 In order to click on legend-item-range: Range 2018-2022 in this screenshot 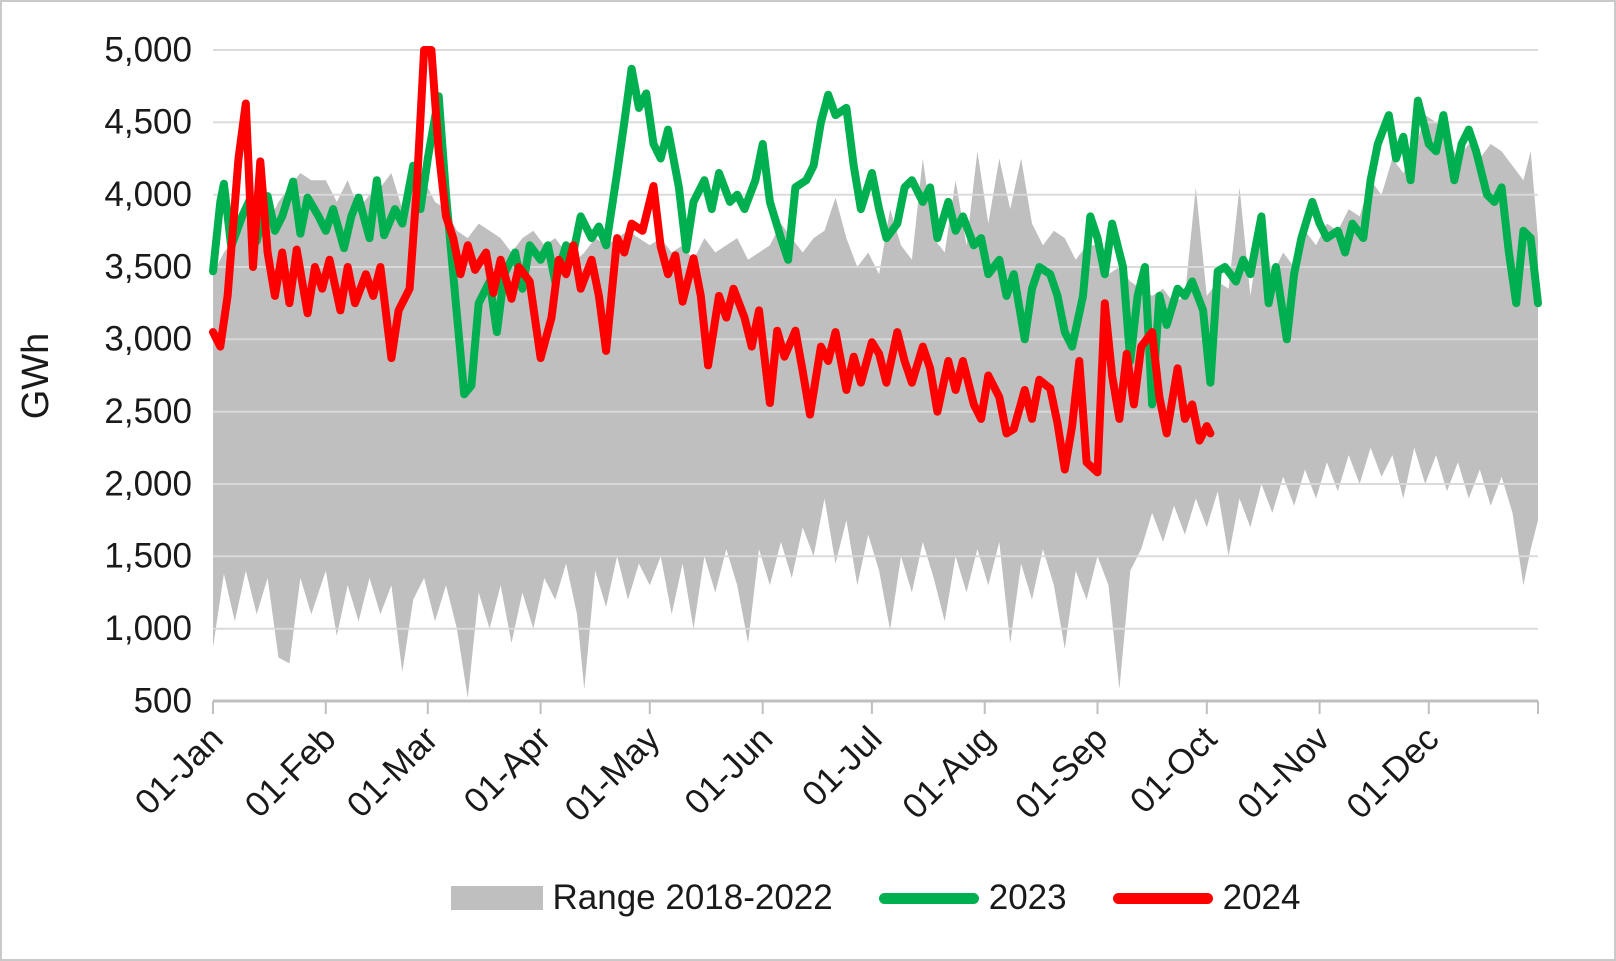, I will do `click(641, 898)`.